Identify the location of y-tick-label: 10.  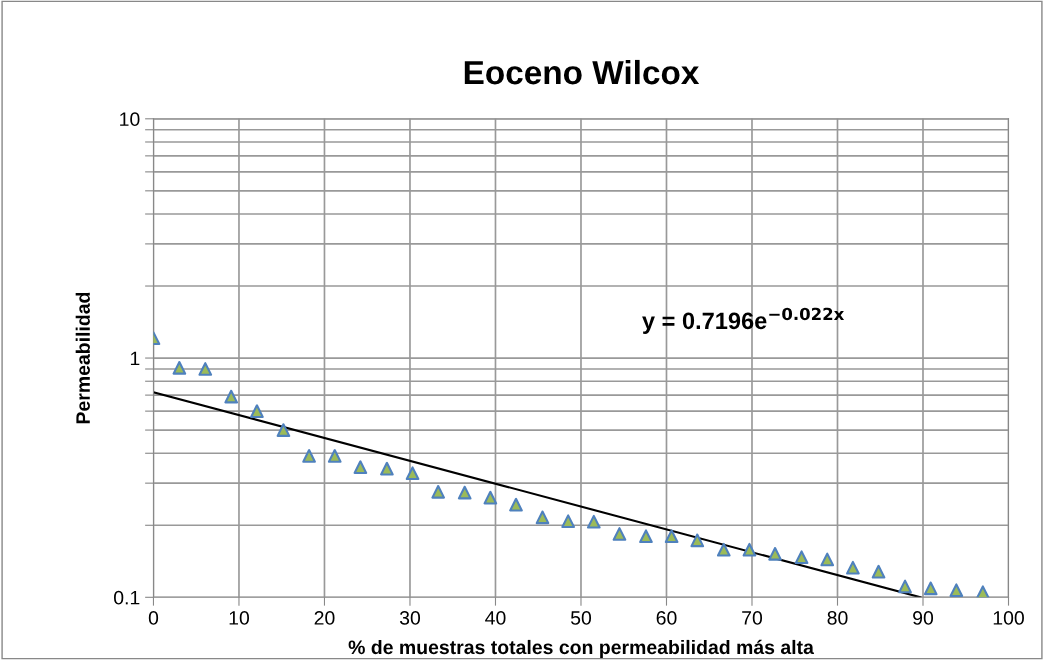
(130, 119).